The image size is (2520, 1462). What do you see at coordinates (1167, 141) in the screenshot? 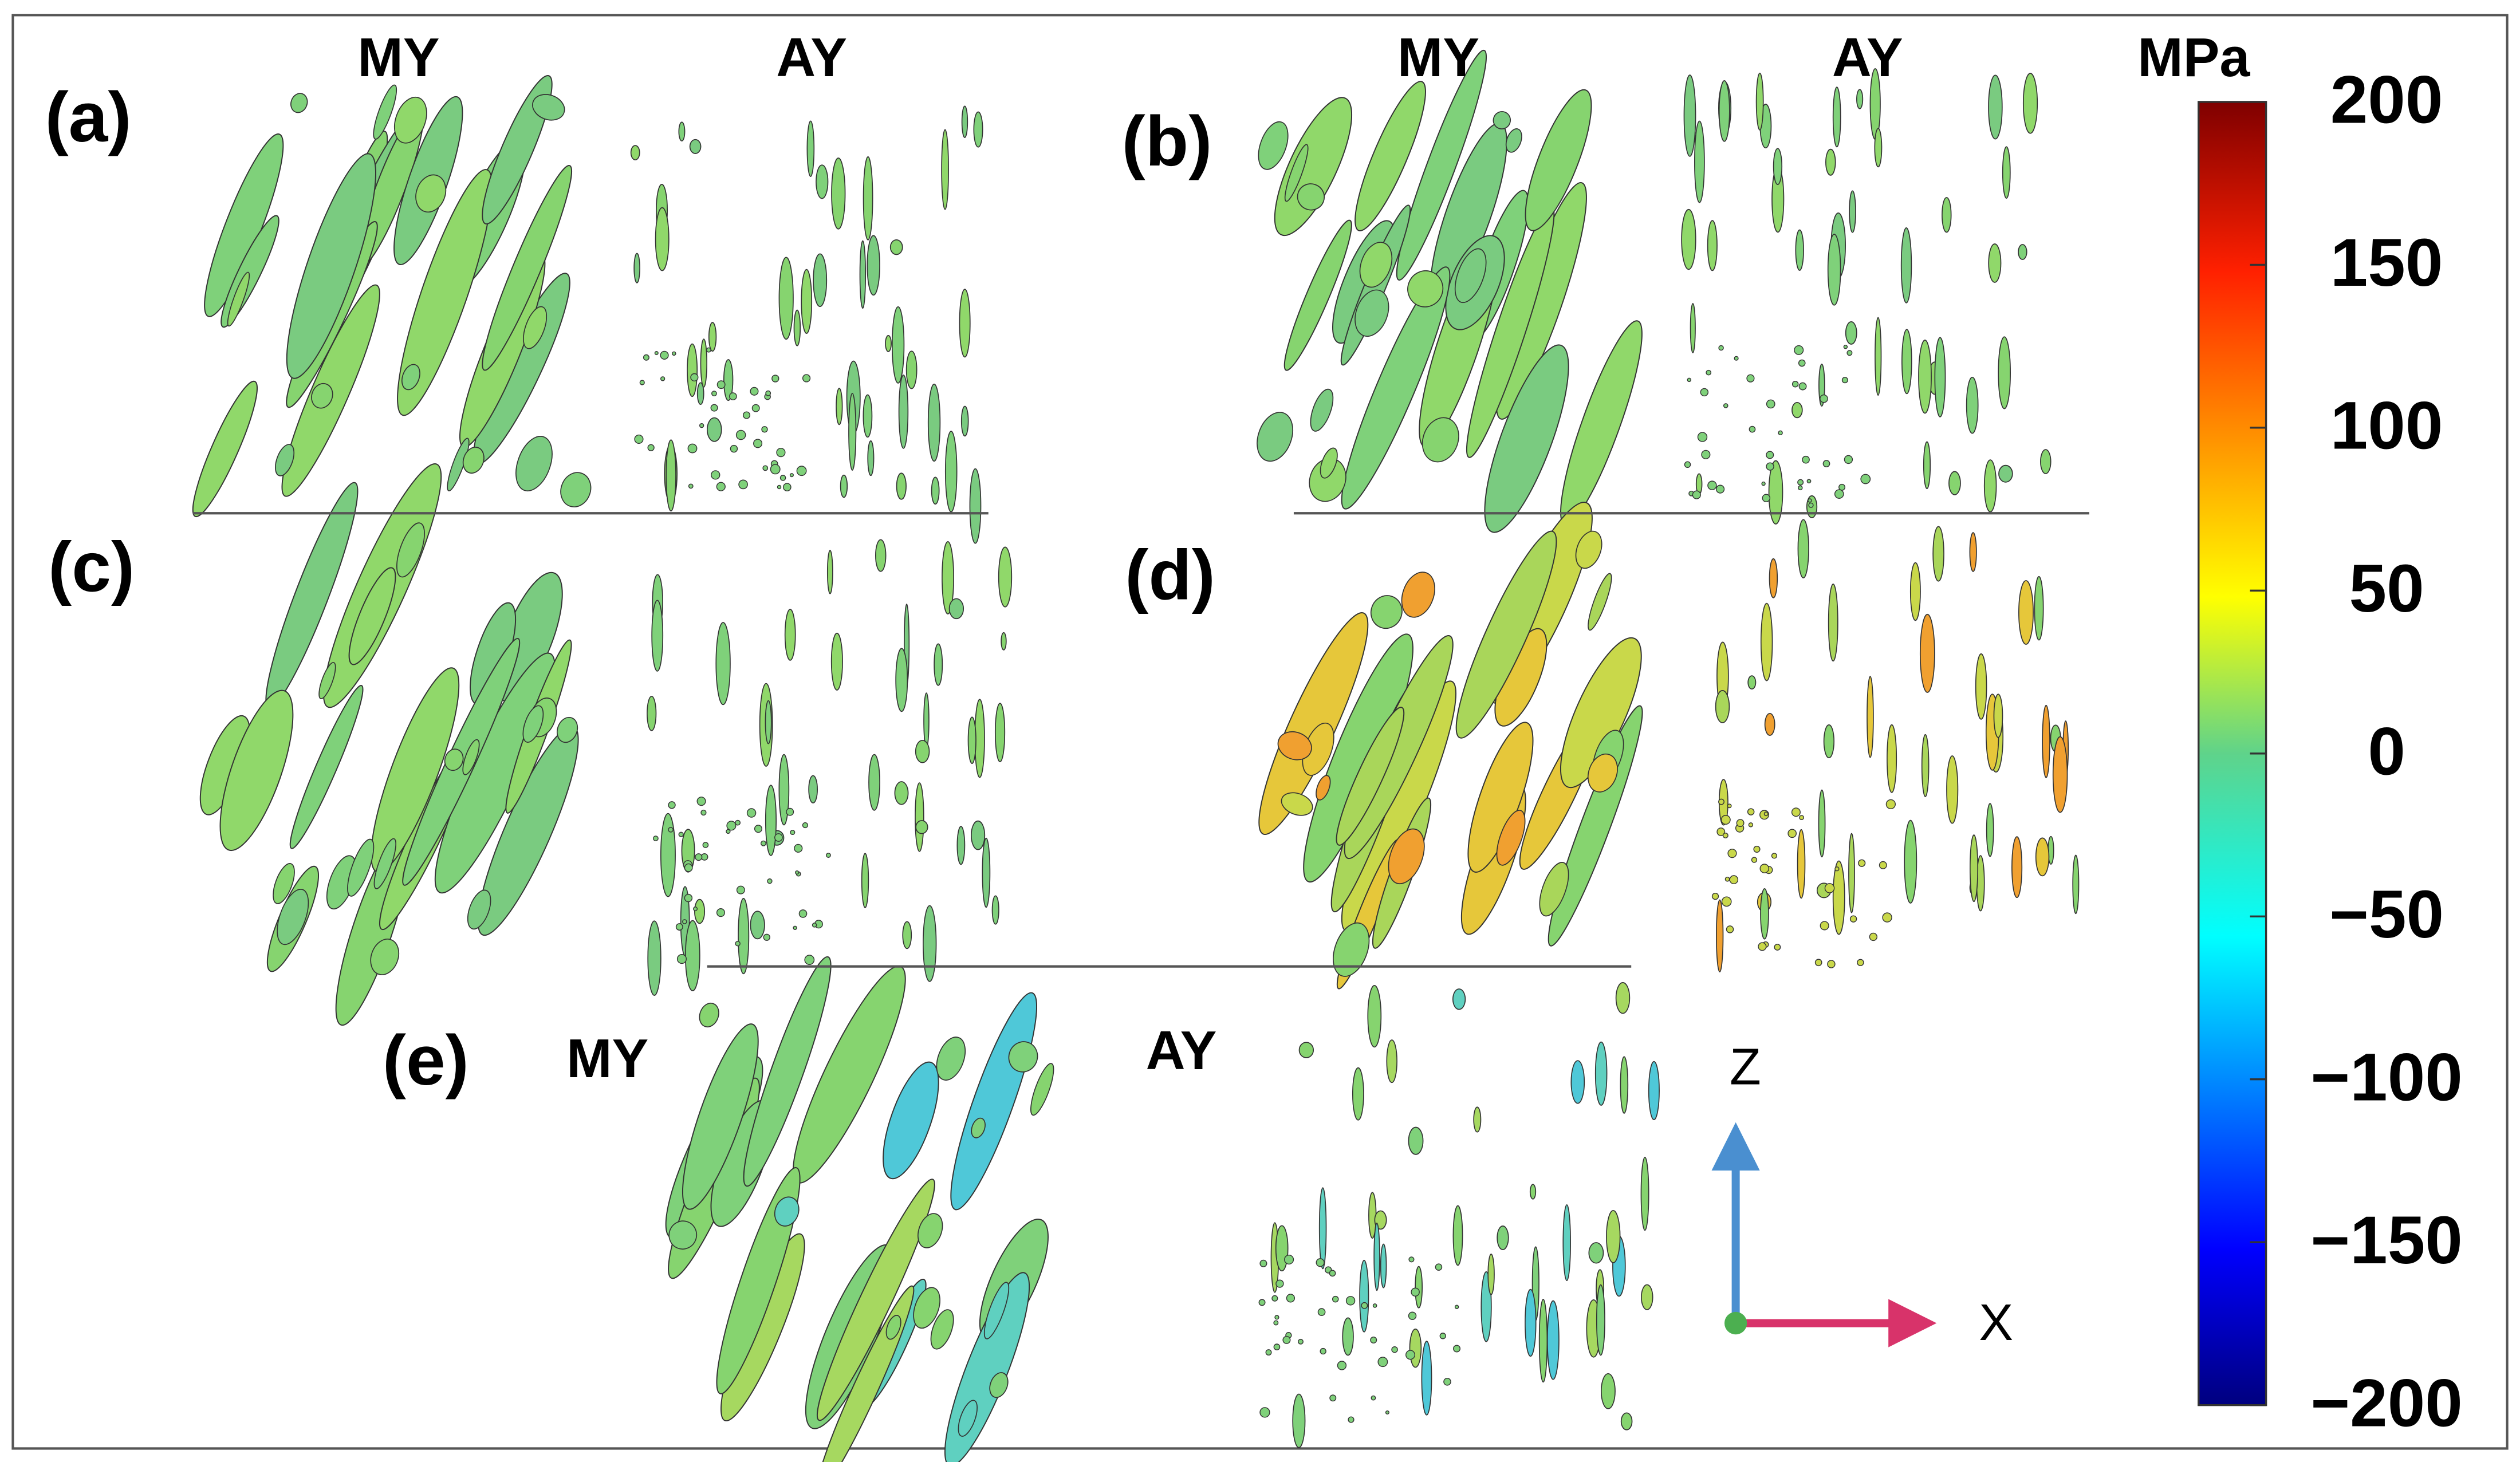
I see `panel-label: (b)` at bounding box center [1167, 141].